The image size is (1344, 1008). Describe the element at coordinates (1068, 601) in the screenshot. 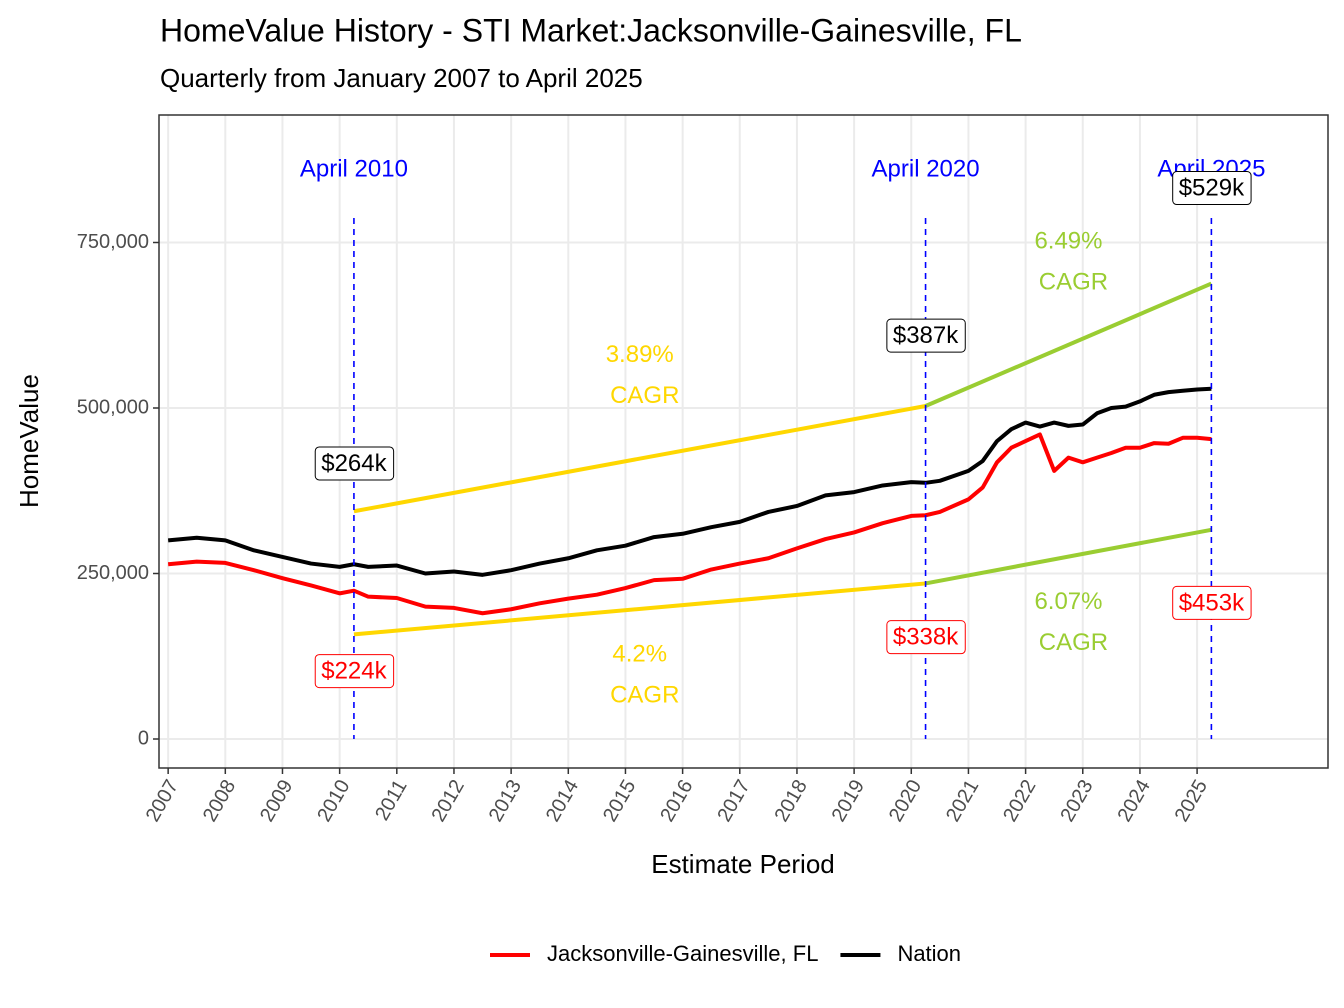

I see `cagr-label: 6.07%` at that location.